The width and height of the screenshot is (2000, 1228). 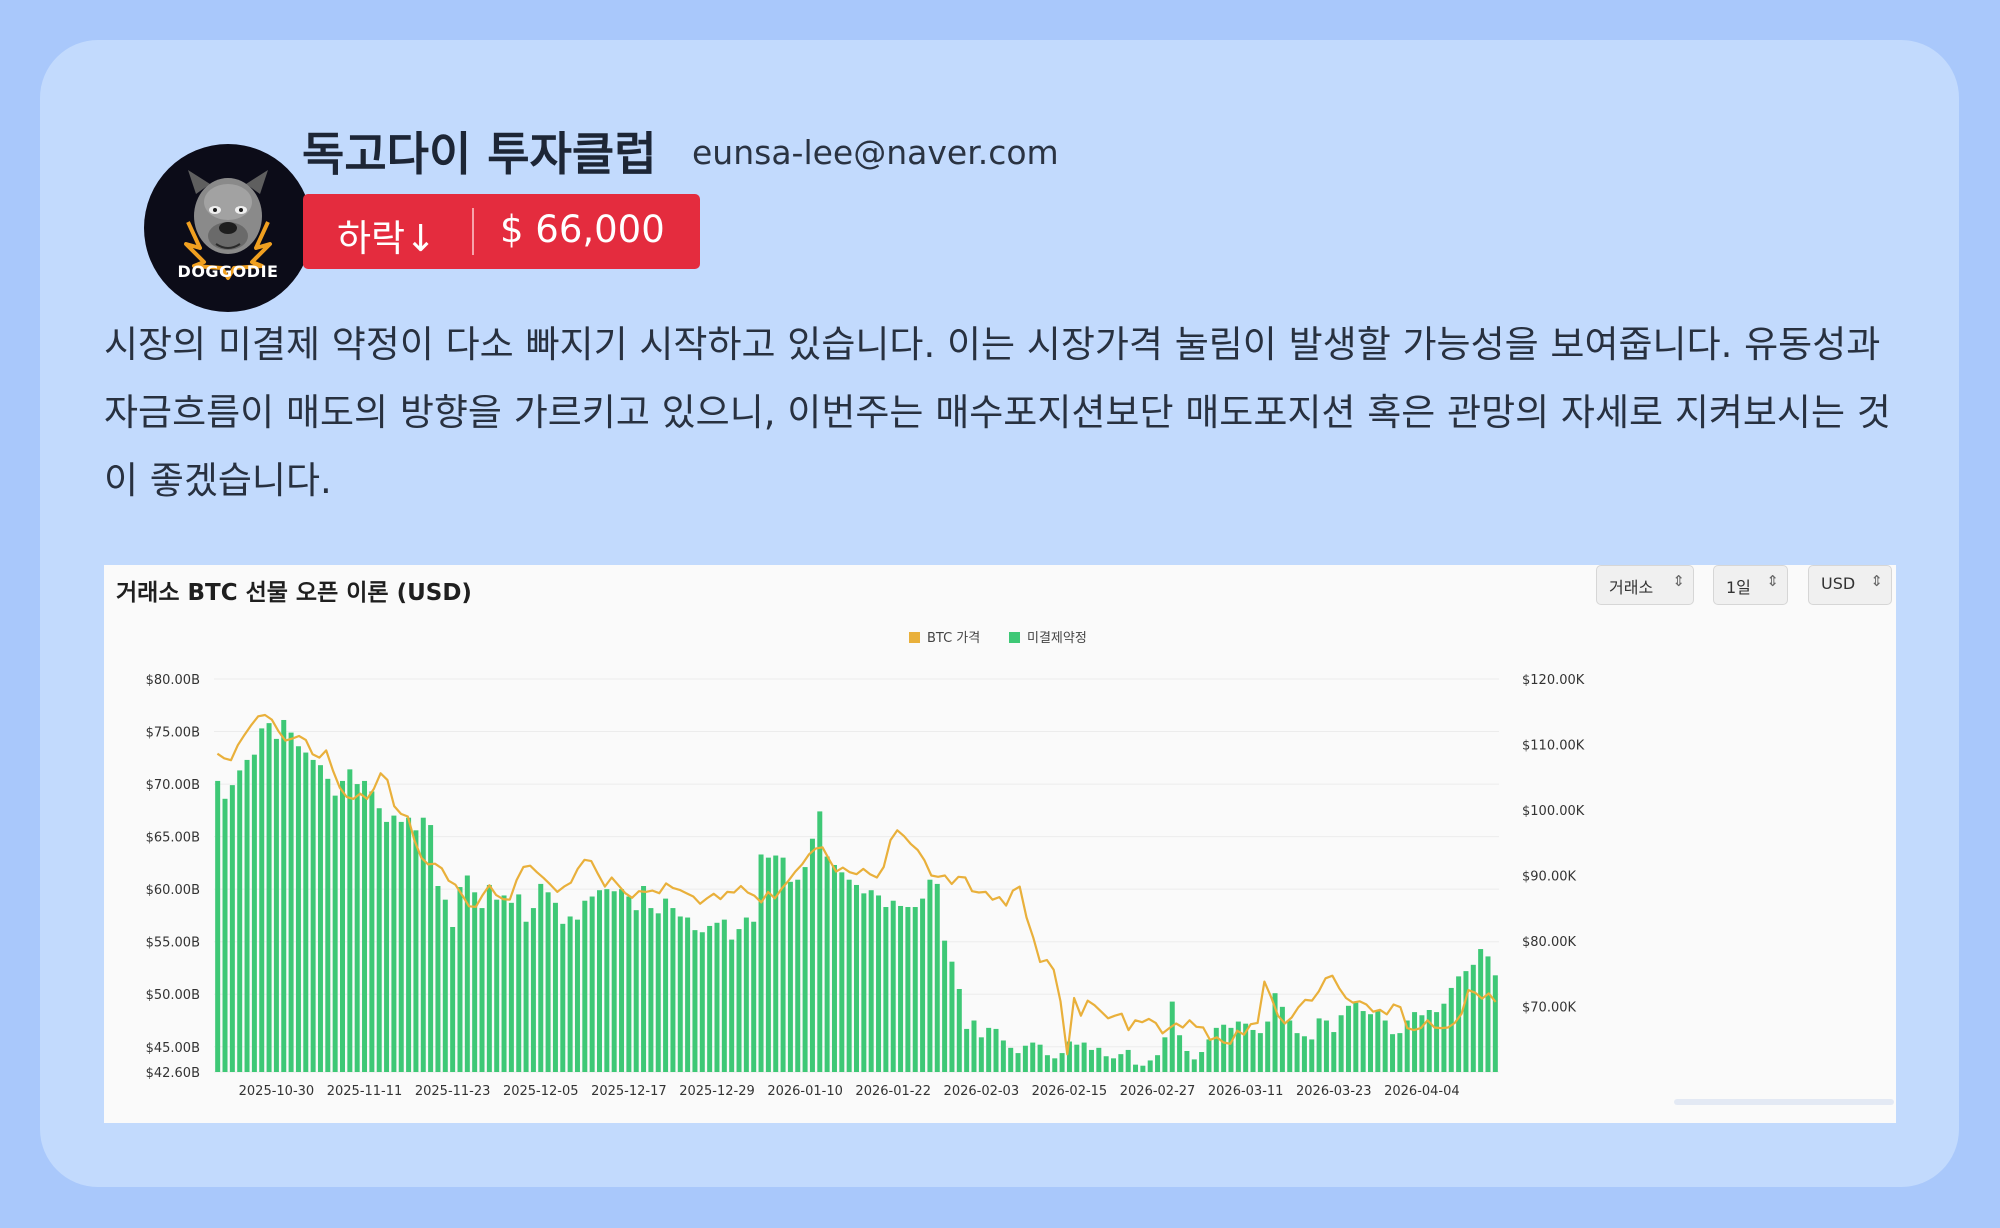 What do you see at coordinates (173, 890) in the screenshot?
I see `y-left-tick-label: $60.00B` at bounding box center [173, 890].